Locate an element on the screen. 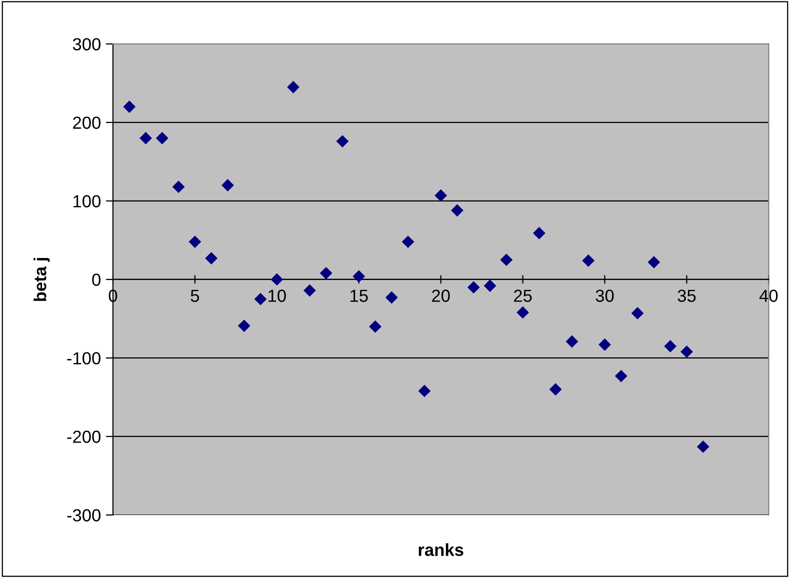 The image size is (790, 578). y-tick-label: 200 is located at coordinates (86, 122).